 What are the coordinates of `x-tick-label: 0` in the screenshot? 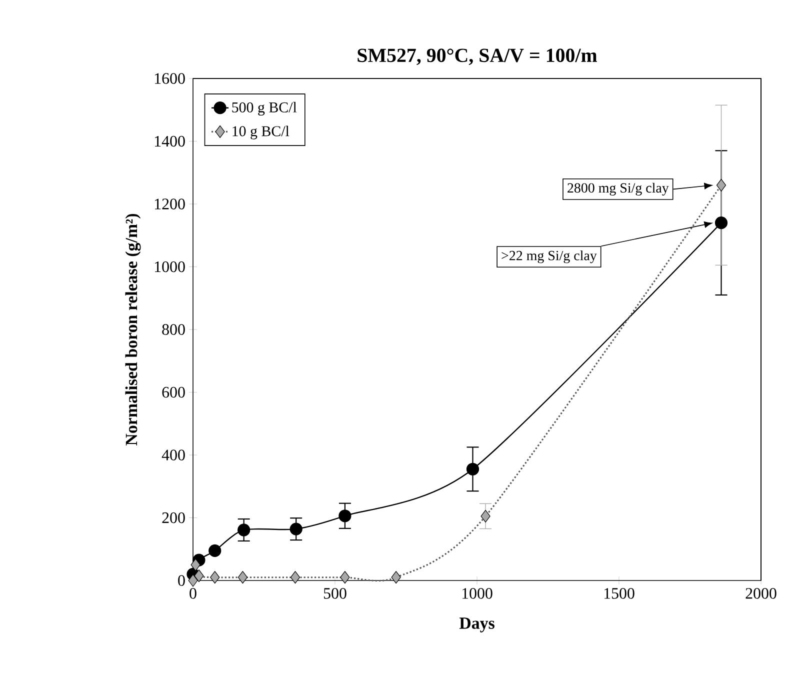 It's located at (193, 593).